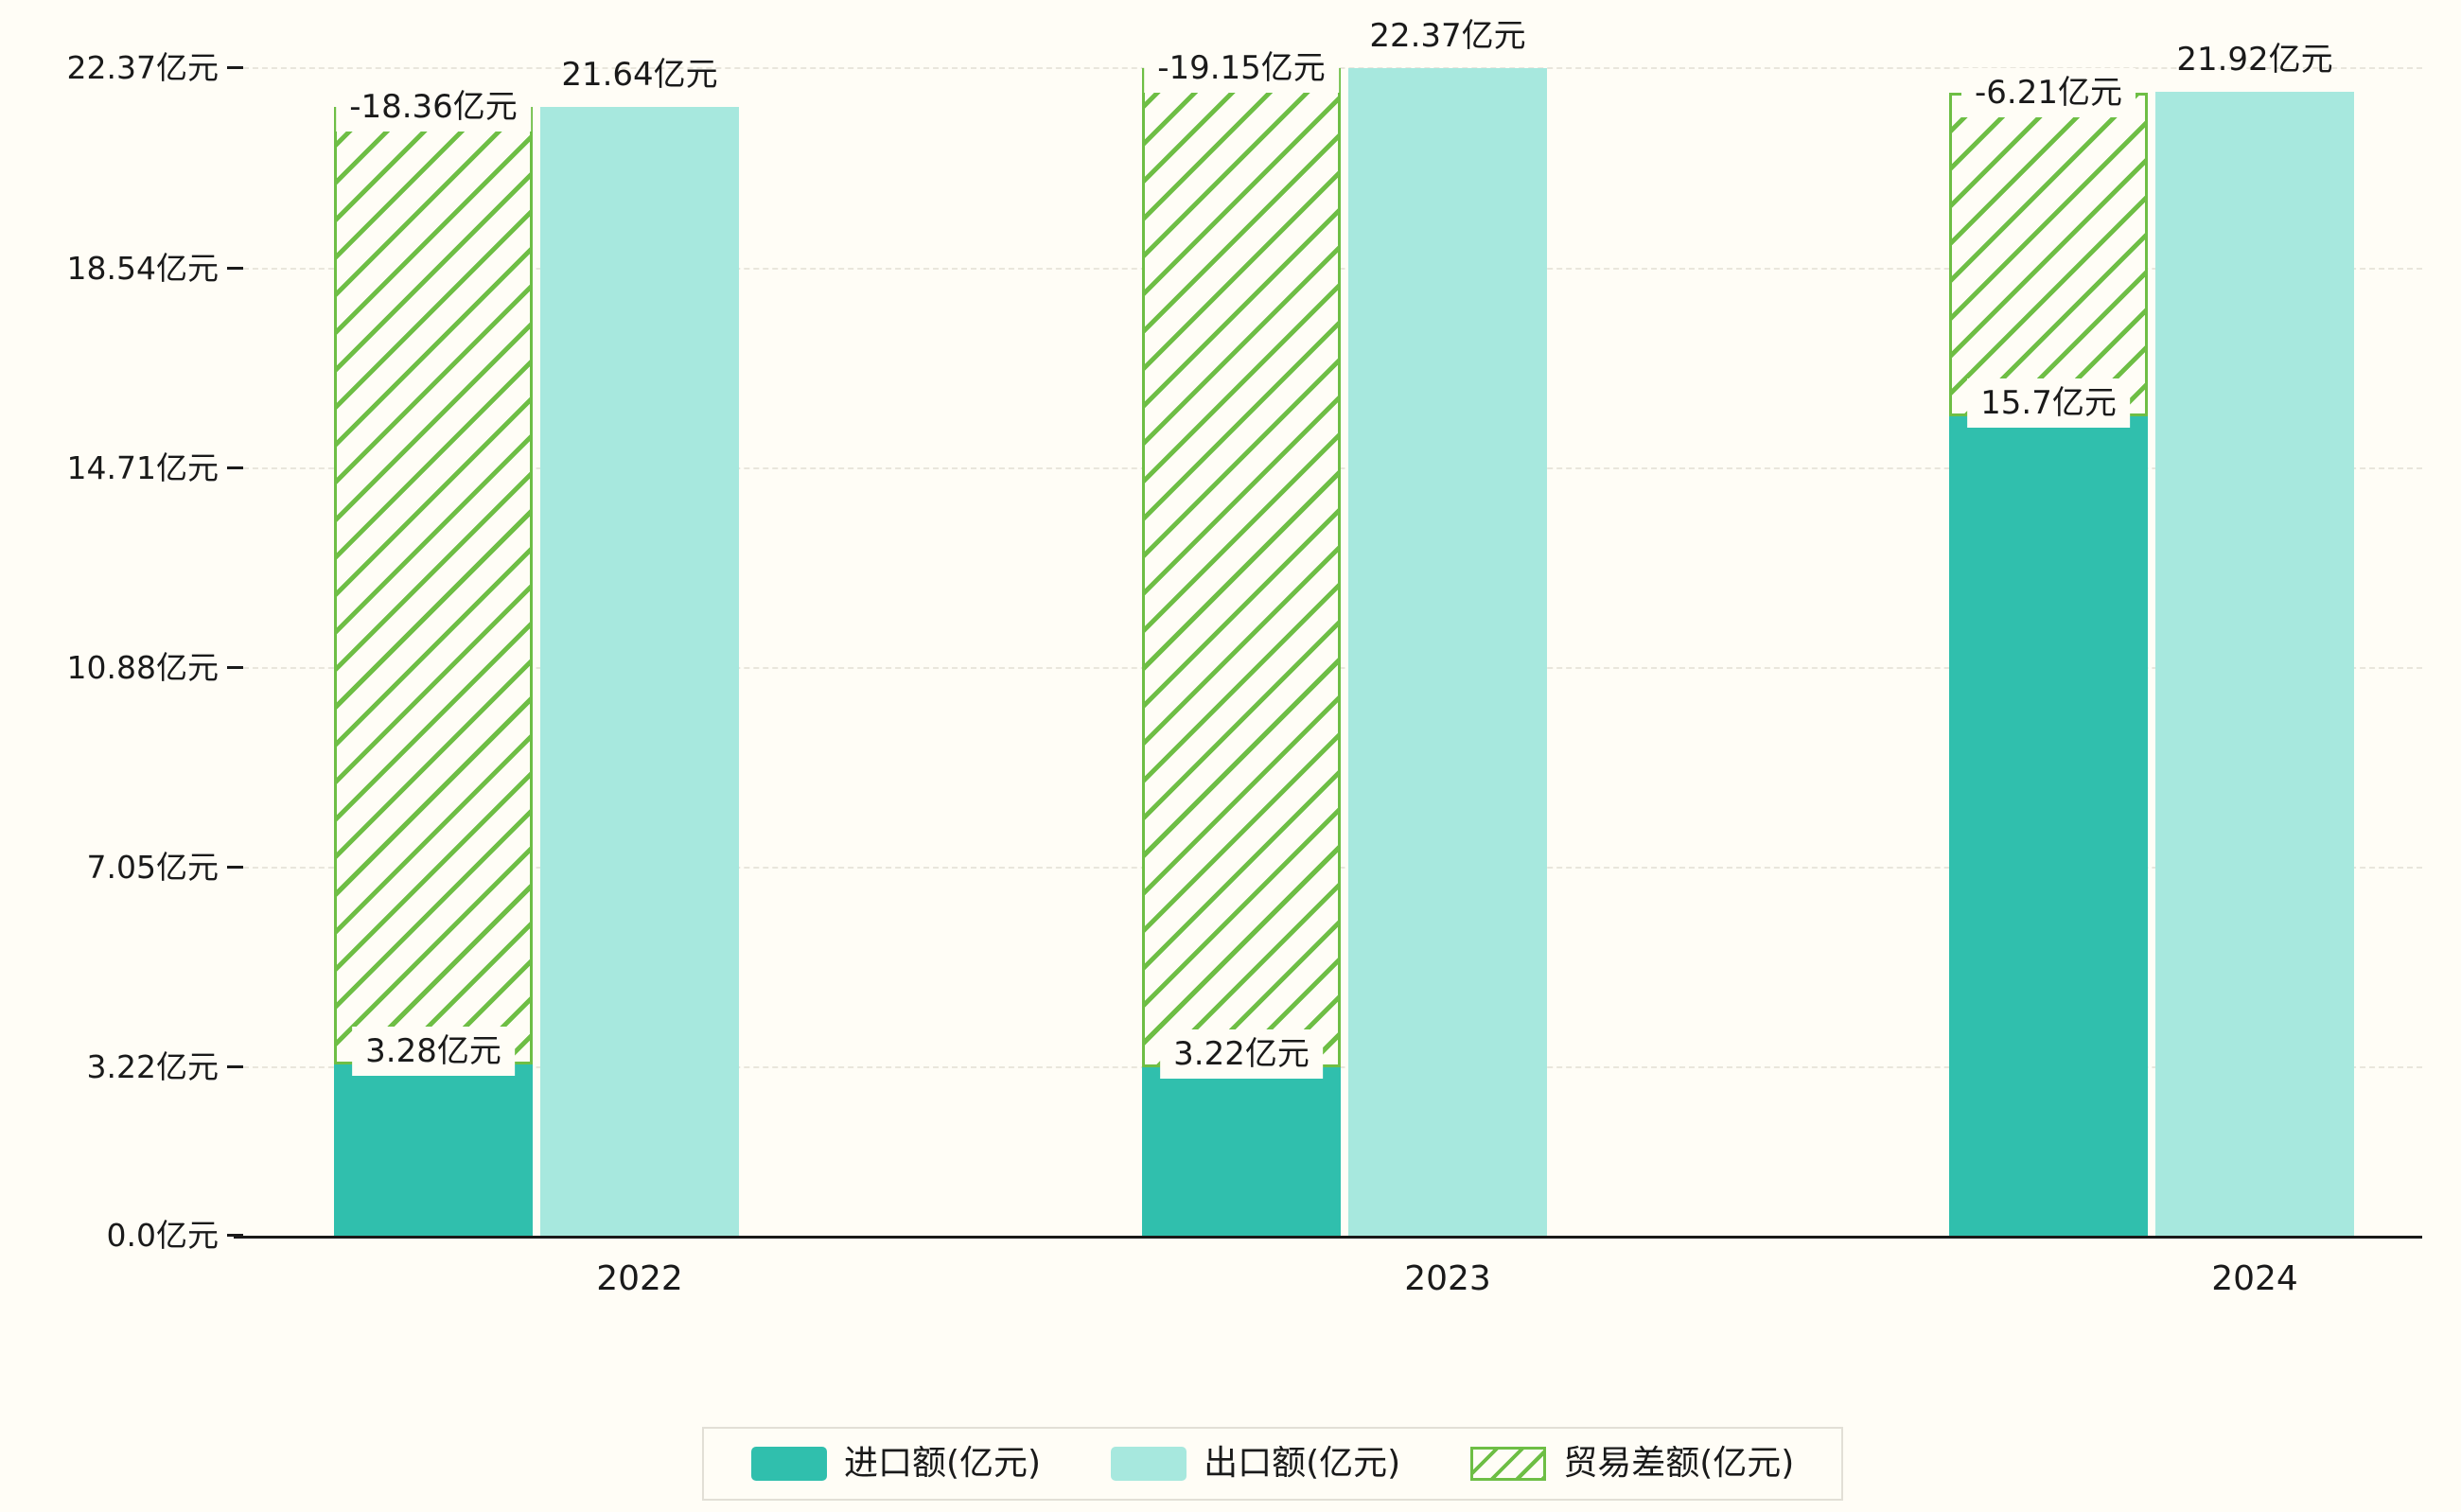 The width and height of the screenshot is (2461, 1512). What do you see at coordinates (2048, 92) in the screenshot?
I see `trade-balance-label: -6.21亿元` at bounding box center [2048, 92].